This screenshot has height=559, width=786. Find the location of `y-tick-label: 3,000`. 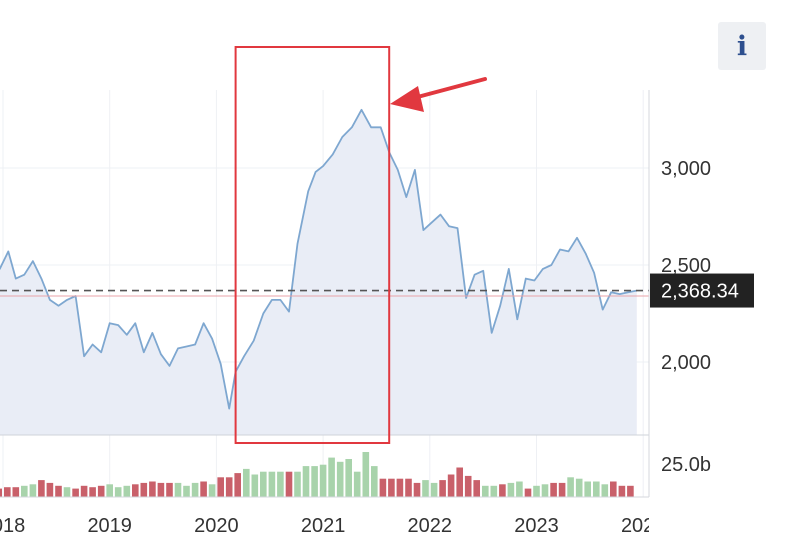

y-tick-label: 3,000 is located at coordinates (686, 169).